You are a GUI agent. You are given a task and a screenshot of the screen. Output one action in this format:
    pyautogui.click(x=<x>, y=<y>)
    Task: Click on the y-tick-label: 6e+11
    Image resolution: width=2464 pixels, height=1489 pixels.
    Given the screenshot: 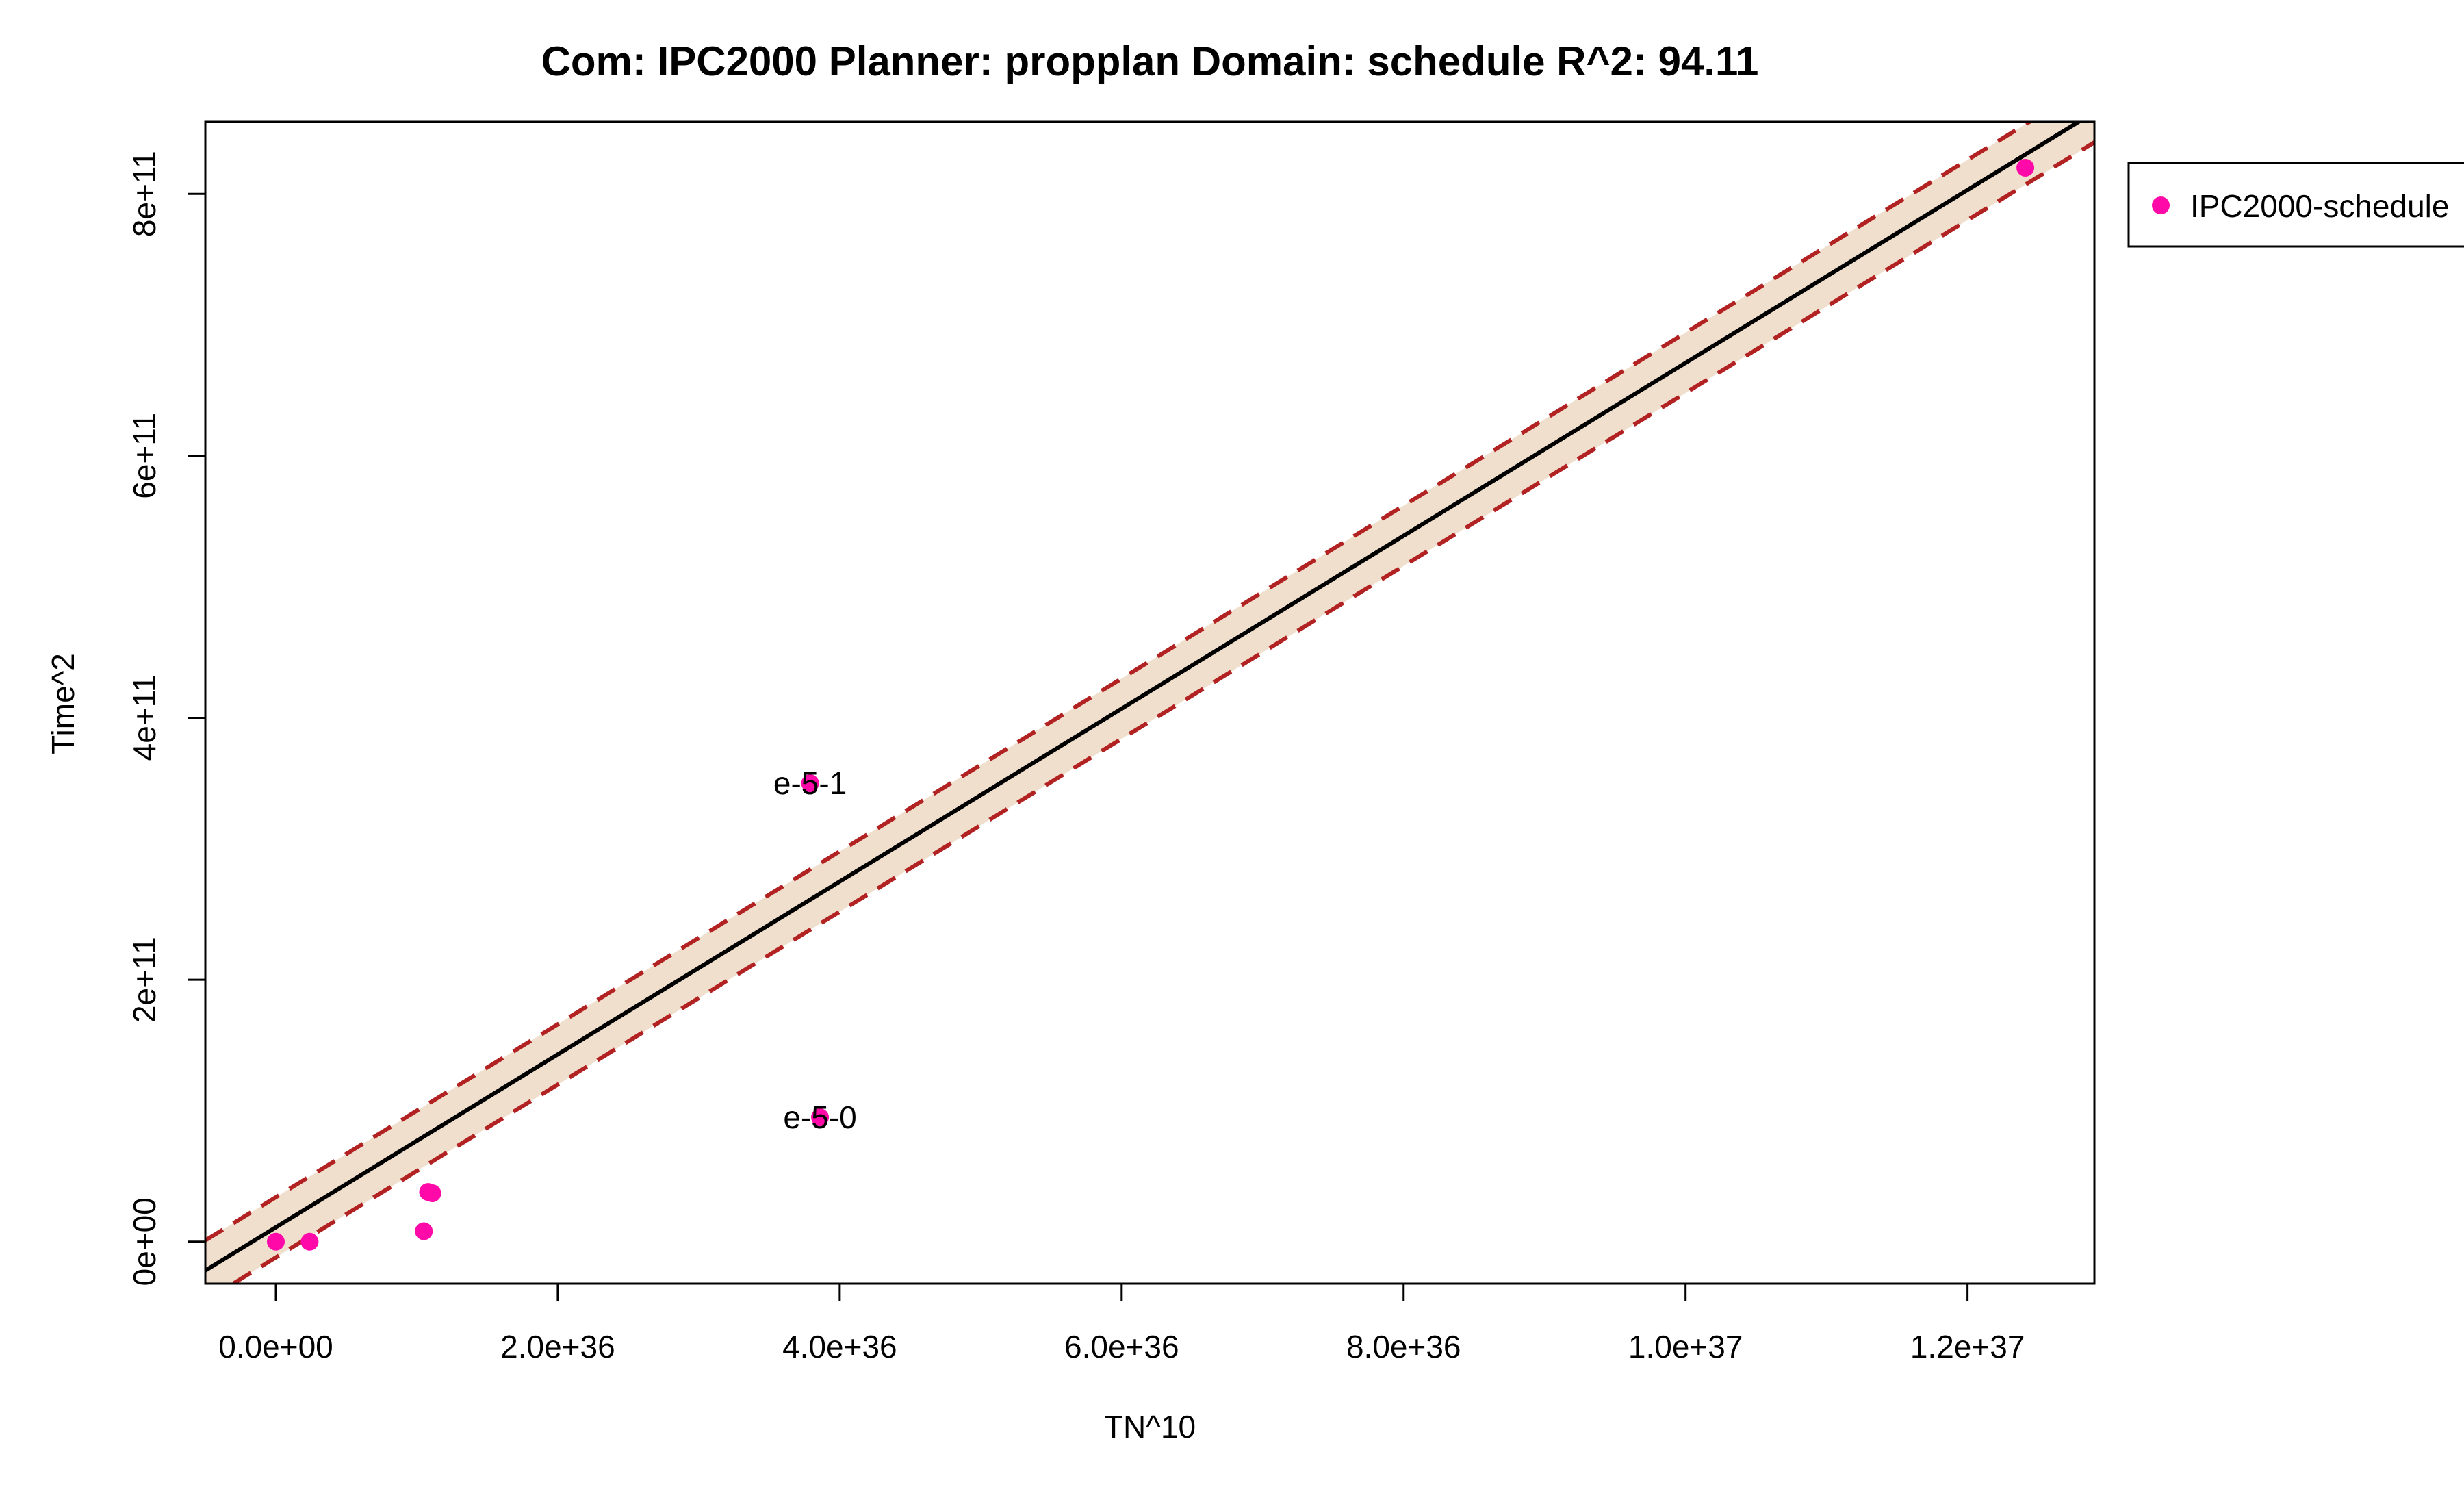 What is the action you would take?
    pyautogui.click(x=144, y=456)
    